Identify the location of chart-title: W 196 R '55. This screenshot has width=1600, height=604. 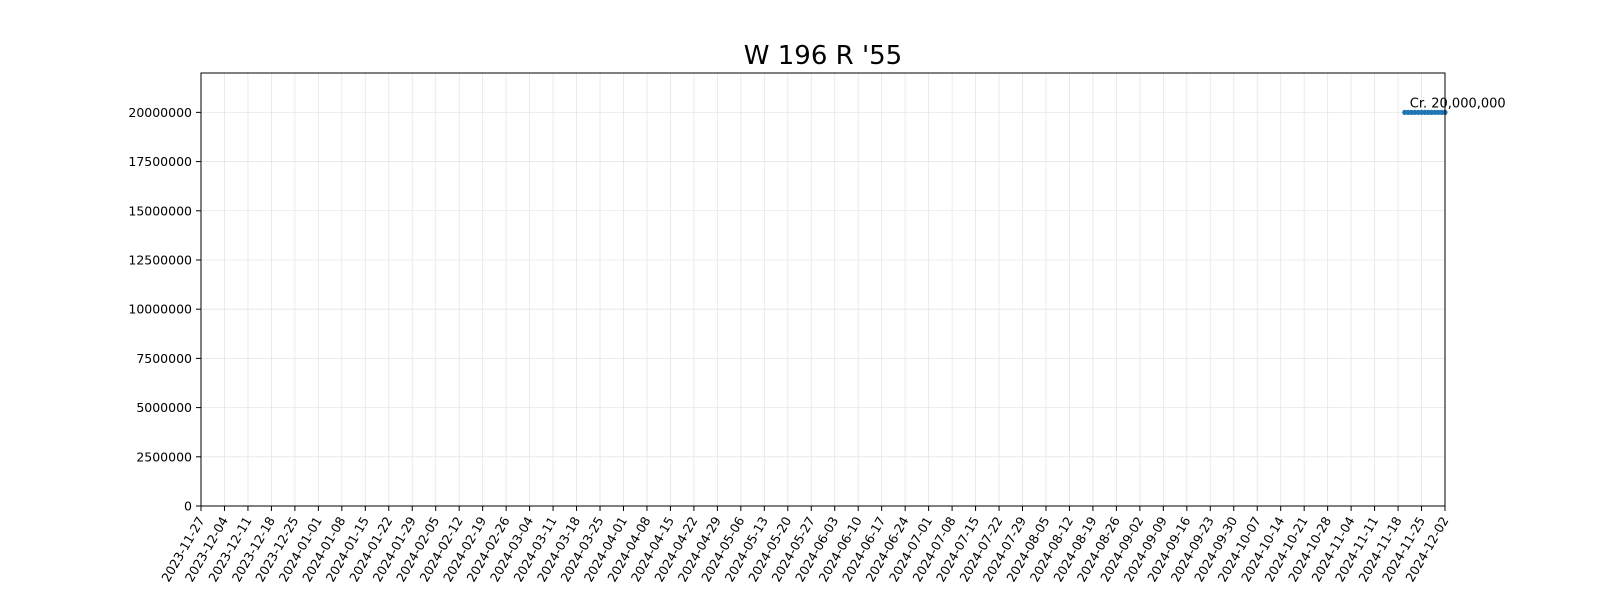
(823, 56).